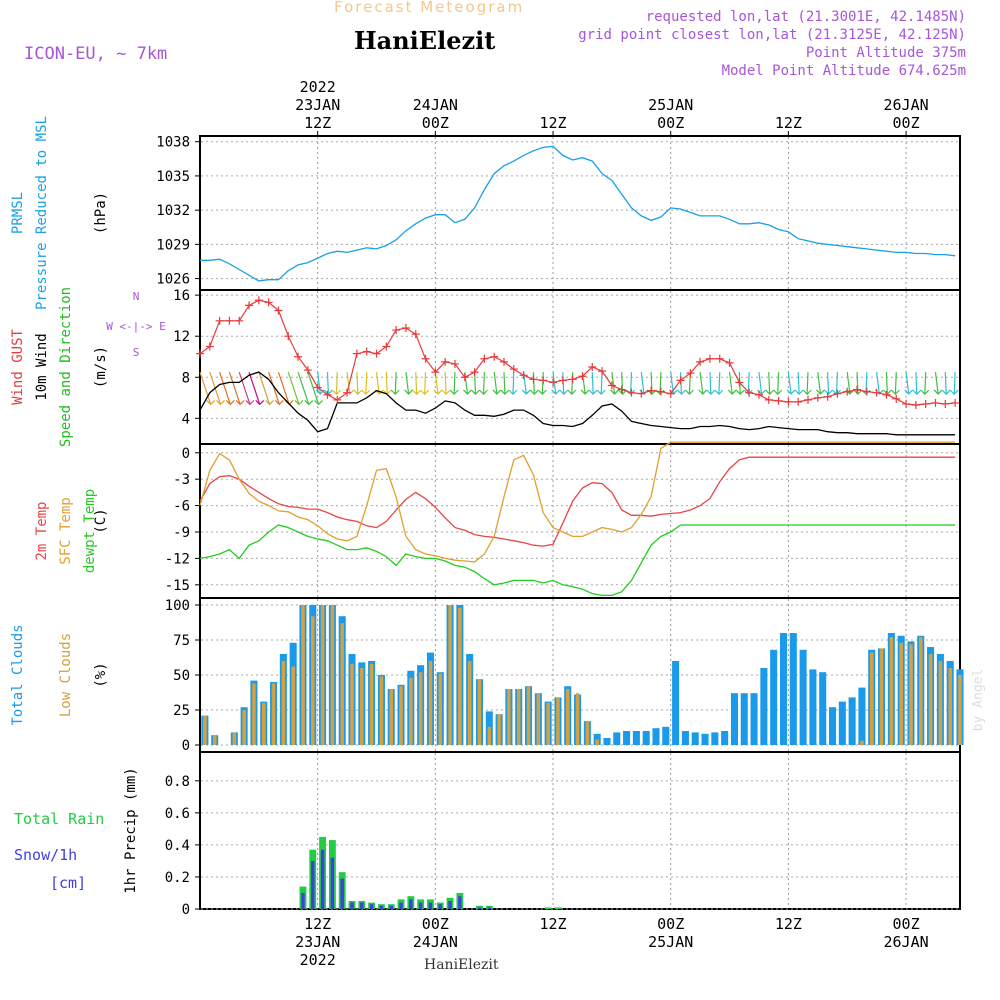 This screenshot has height=1000, width=1000. I want to click on wind-speed-label: 10m Wind, so click(42, 366).